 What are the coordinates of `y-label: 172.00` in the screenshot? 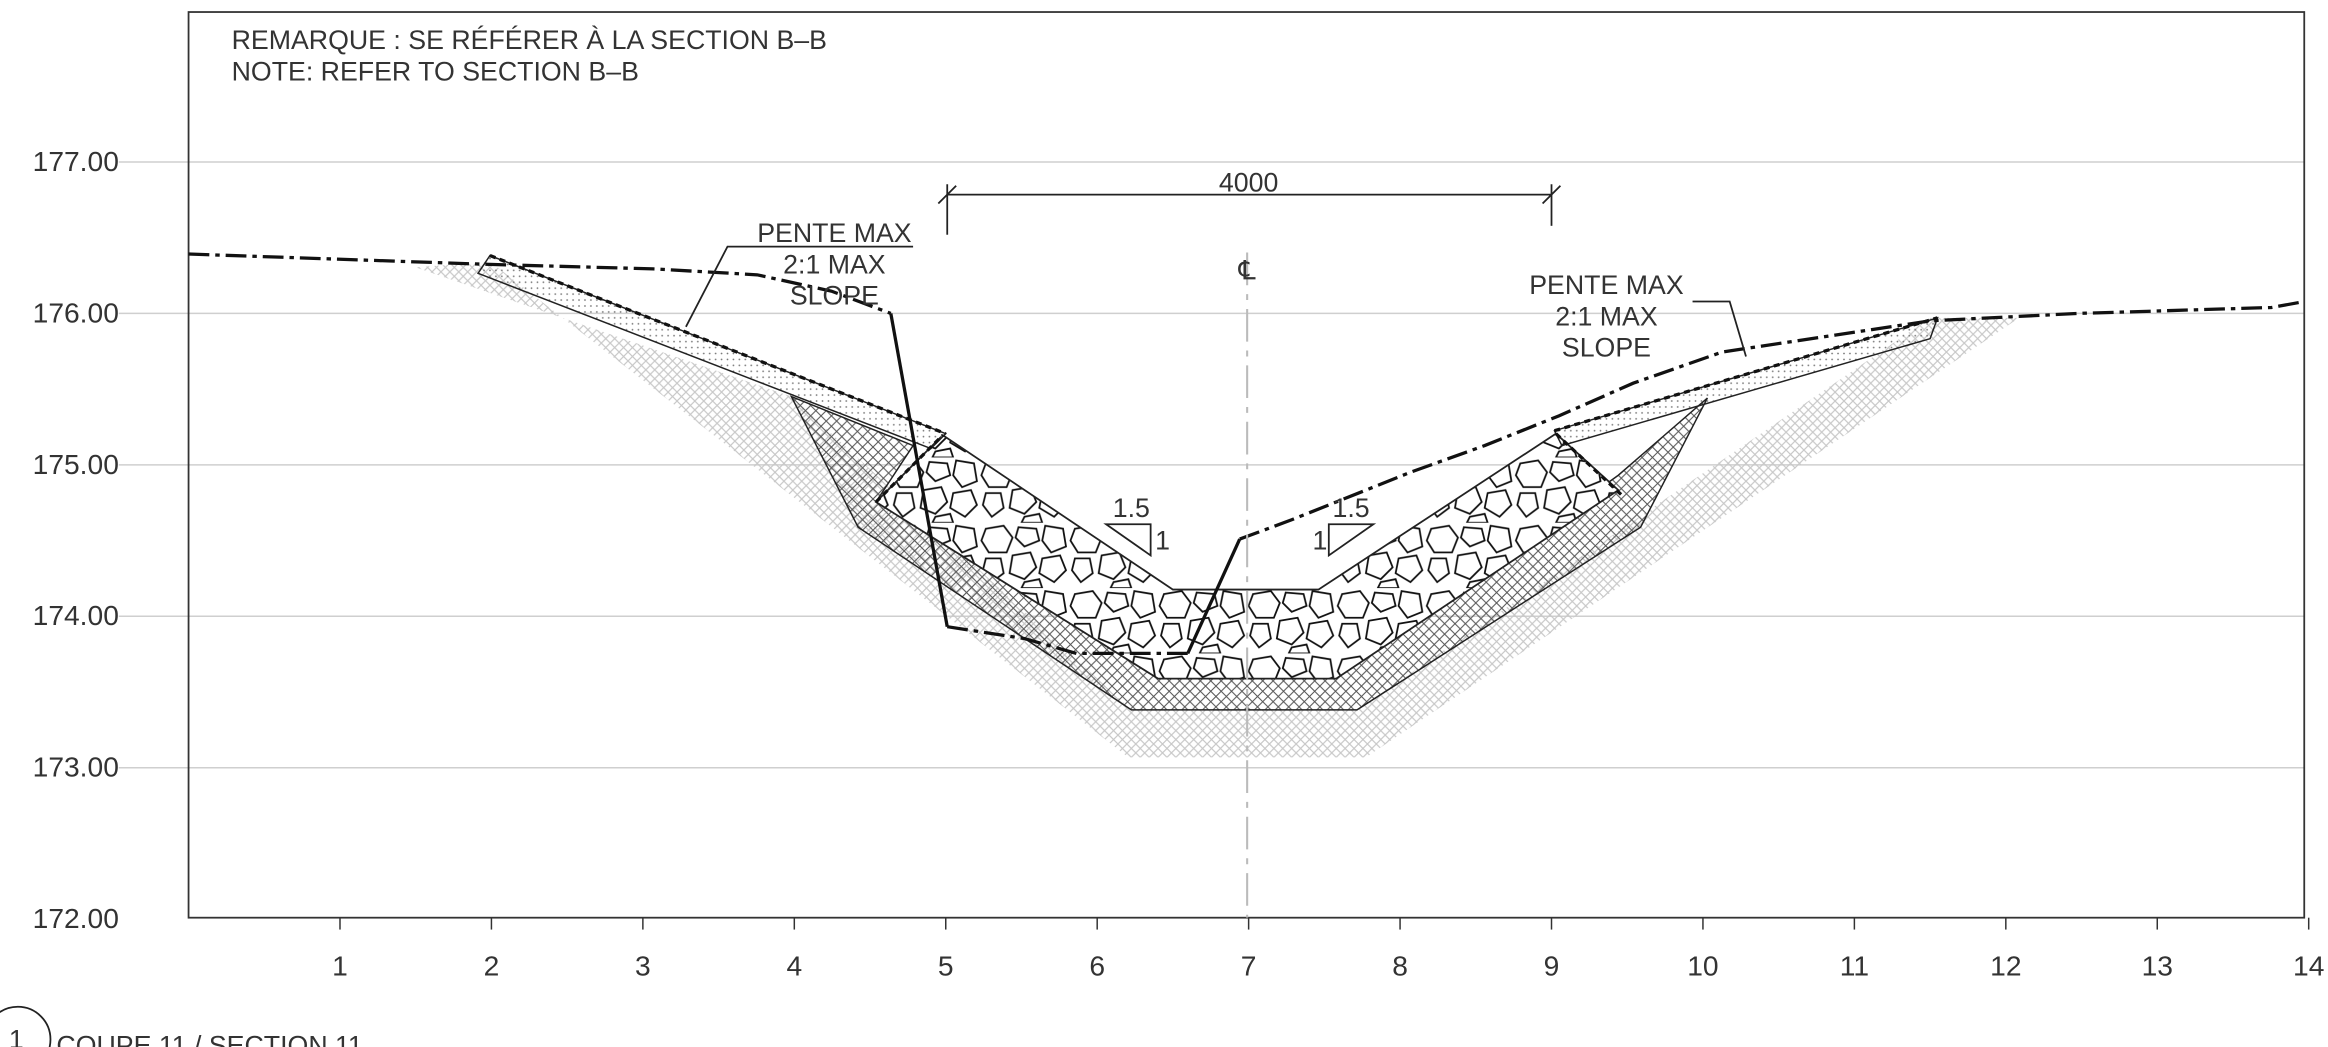 It's located at (76, 918).